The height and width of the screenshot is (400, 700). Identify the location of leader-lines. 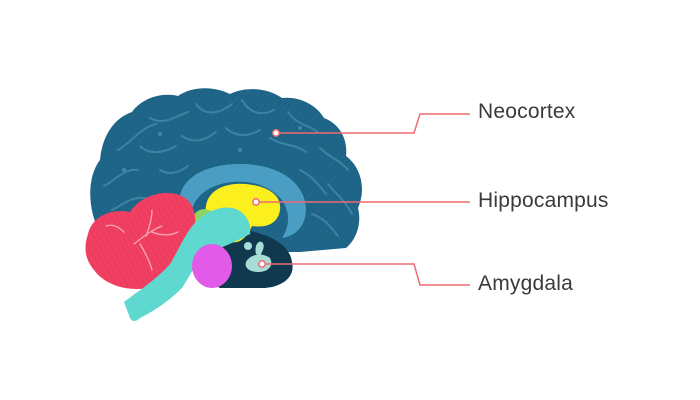
(363, 199).